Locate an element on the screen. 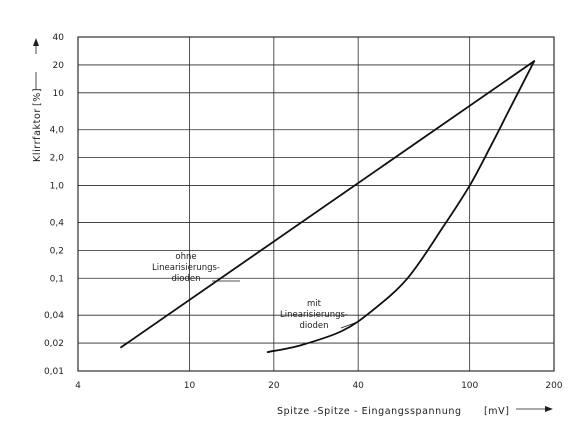 Image resolution: width=571 pixels, height=433 pixels. y-axis-unit: [%] is located at coordinates (37, 97).